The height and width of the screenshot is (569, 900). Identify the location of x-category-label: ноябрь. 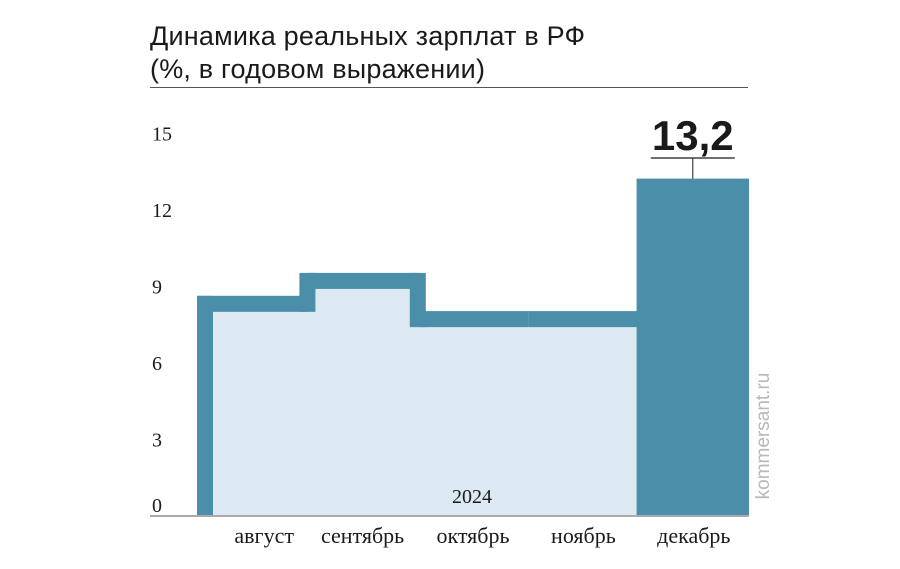
(583, 535).